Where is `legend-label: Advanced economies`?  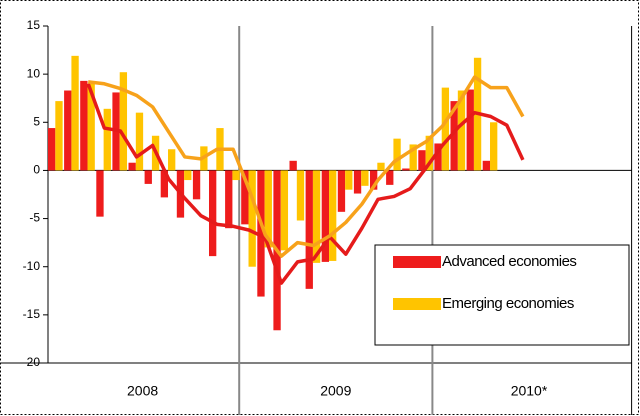
legend-label: Advanced economies is located at coordinates (509, 261).